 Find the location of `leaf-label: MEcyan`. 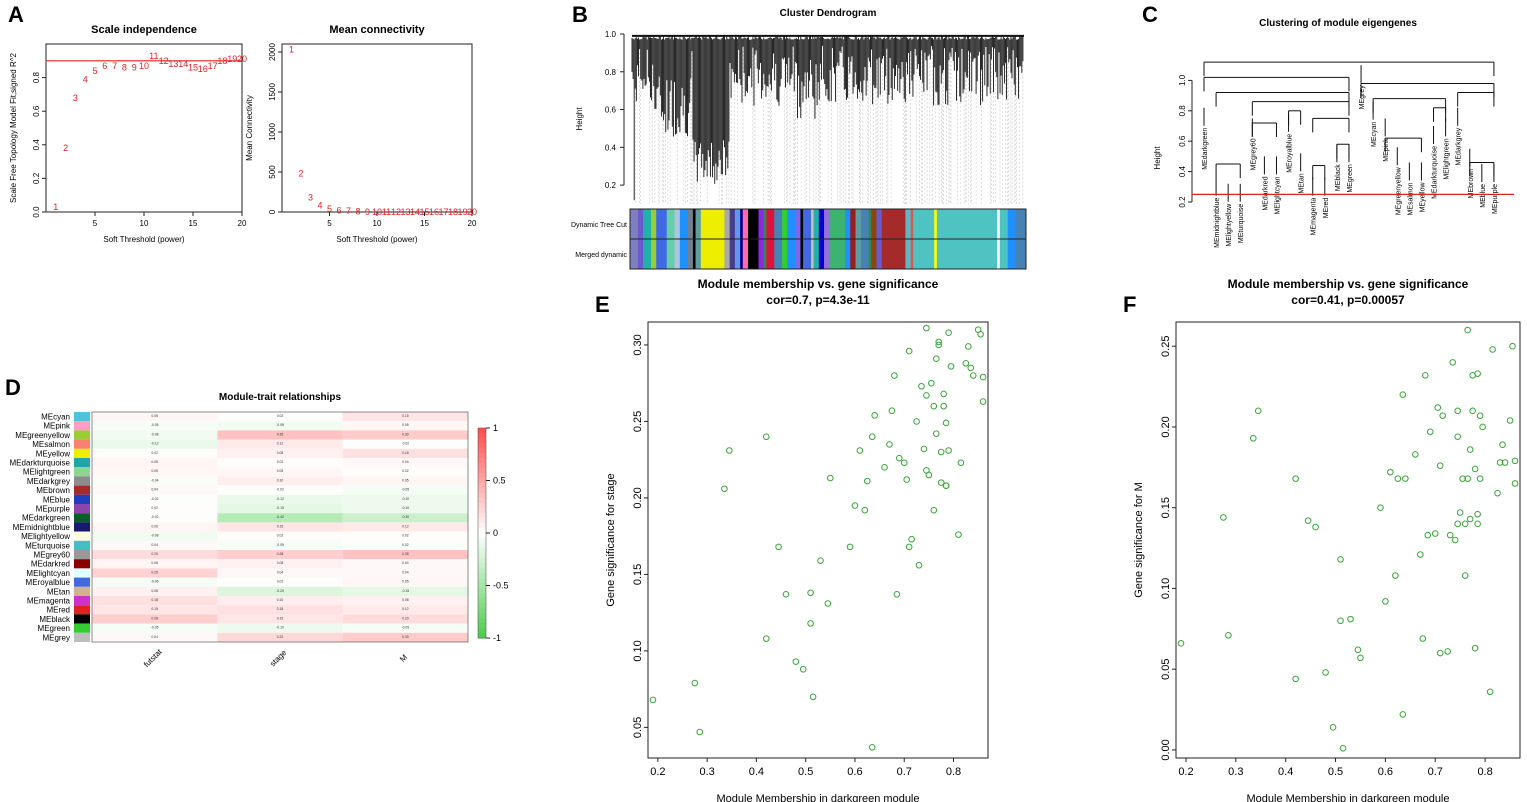

leaf-label: MEcyan is located at coordinates (1374, 134).